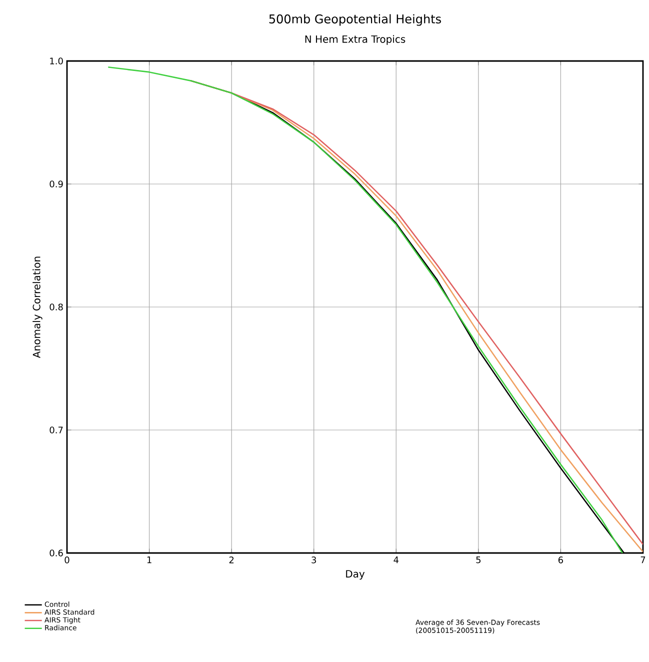 The height and width of the screenshot is (662, 649). What do you see at coordinates (478, 560) in the screenshot?
I see `x-tick-label: 5` at bounding box center [478, 560].